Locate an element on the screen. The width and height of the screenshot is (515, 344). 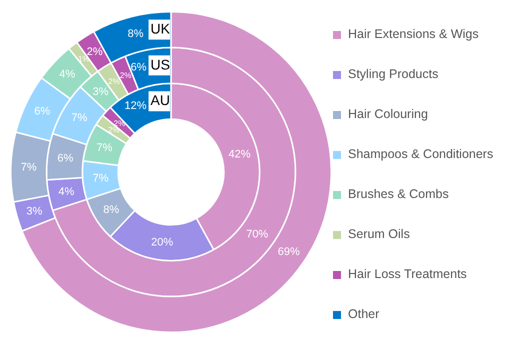
data-label: 69% is located at coordinates (289, 252).